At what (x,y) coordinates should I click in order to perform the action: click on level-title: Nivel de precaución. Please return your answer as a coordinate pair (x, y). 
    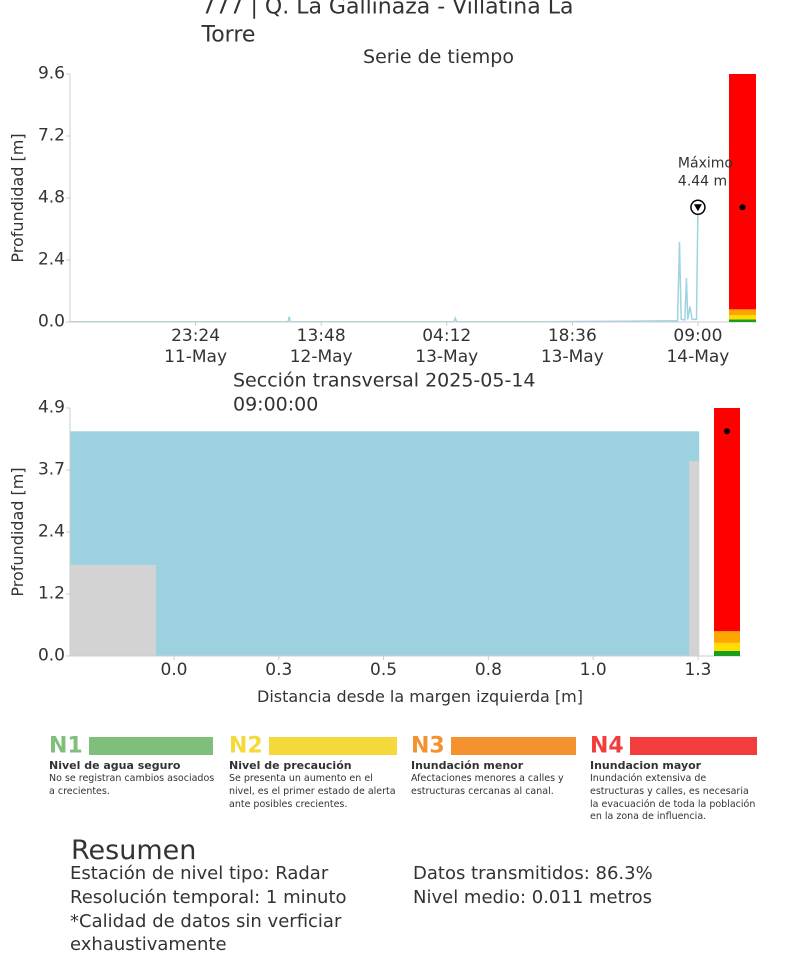
    Looking at the image, I should click on (290, 765).